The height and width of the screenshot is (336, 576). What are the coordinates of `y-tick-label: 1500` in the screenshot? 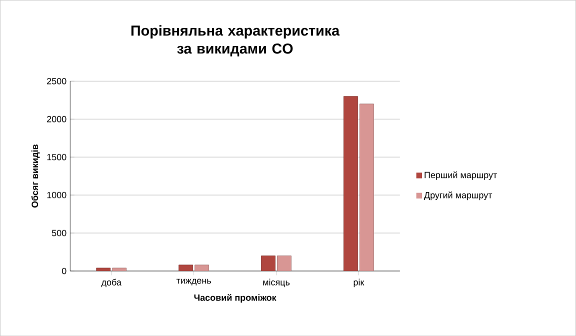 It's located at (56, 157).